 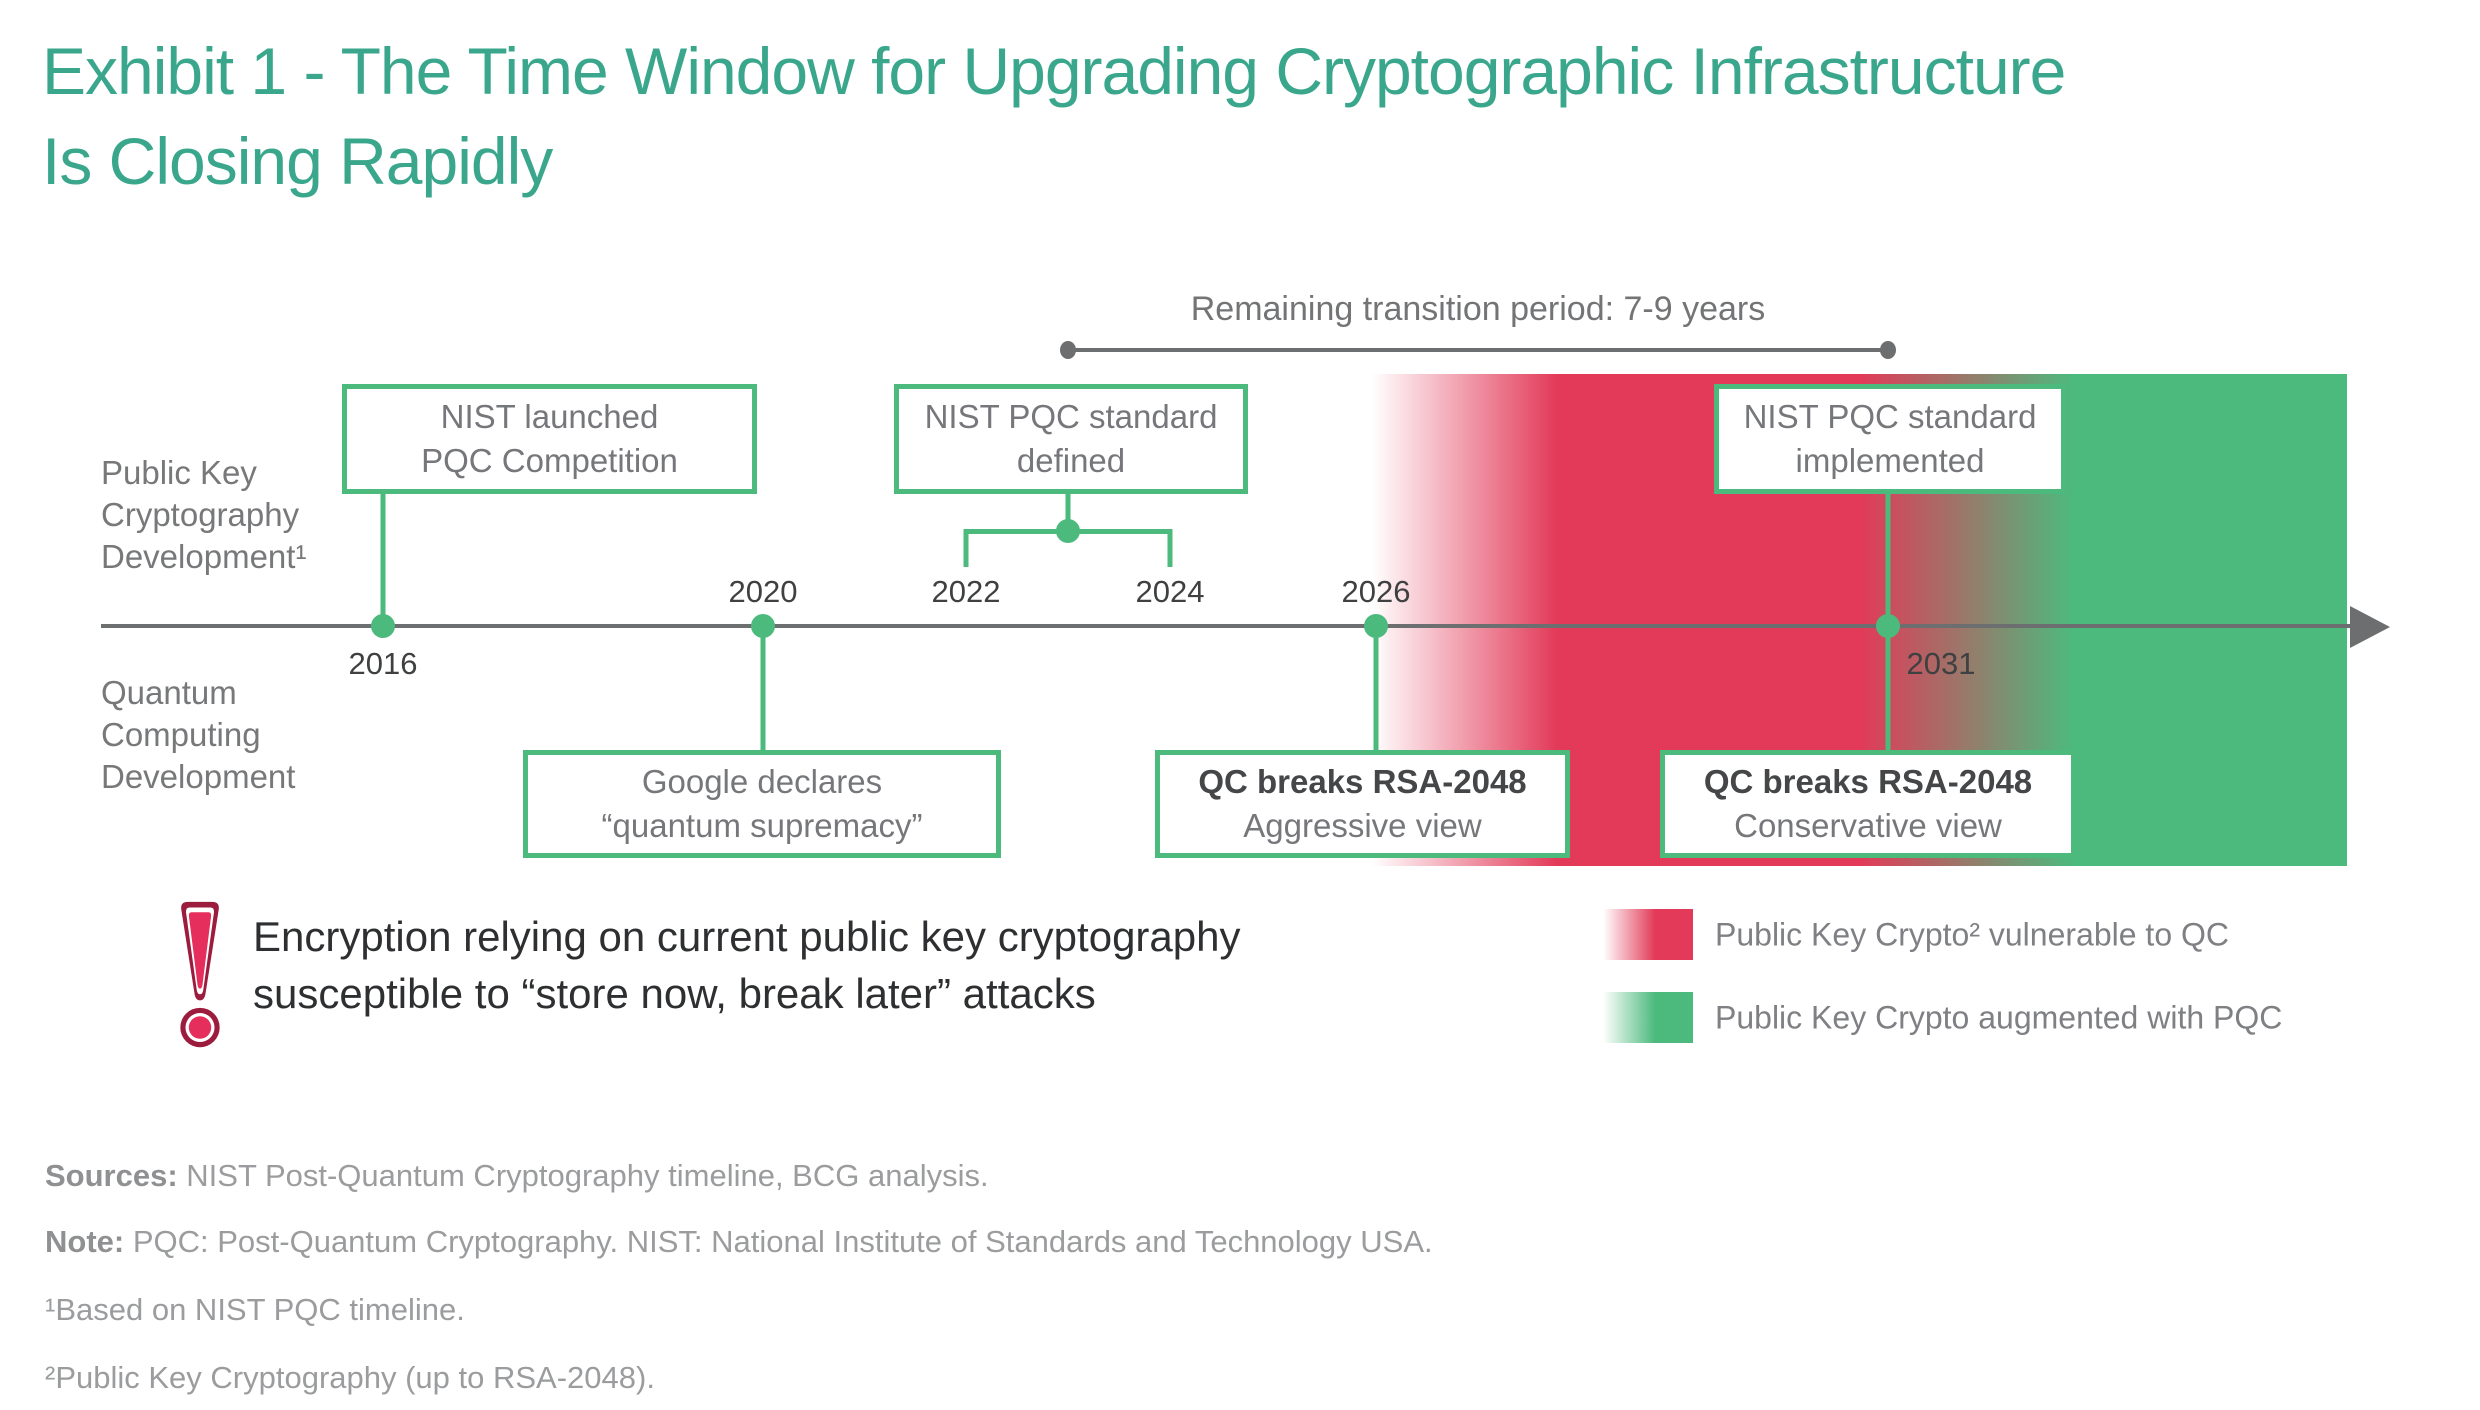 I want to click on sources-label: Sources:, so click(x=111, y=1175).